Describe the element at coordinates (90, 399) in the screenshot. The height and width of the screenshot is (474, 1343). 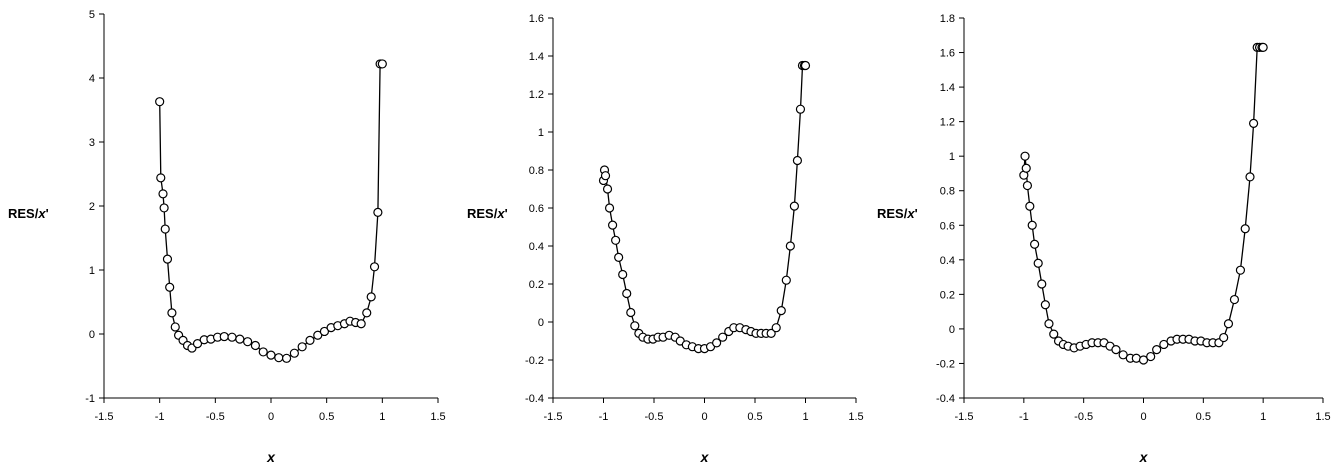
I see `y-tick-label: -1` at that location.